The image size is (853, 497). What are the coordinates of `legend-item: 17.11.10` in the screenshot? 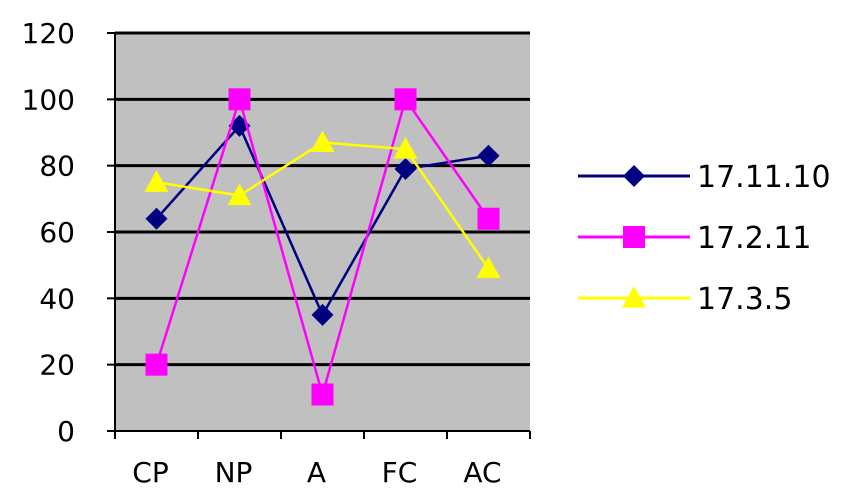 It's located at (704, 177).